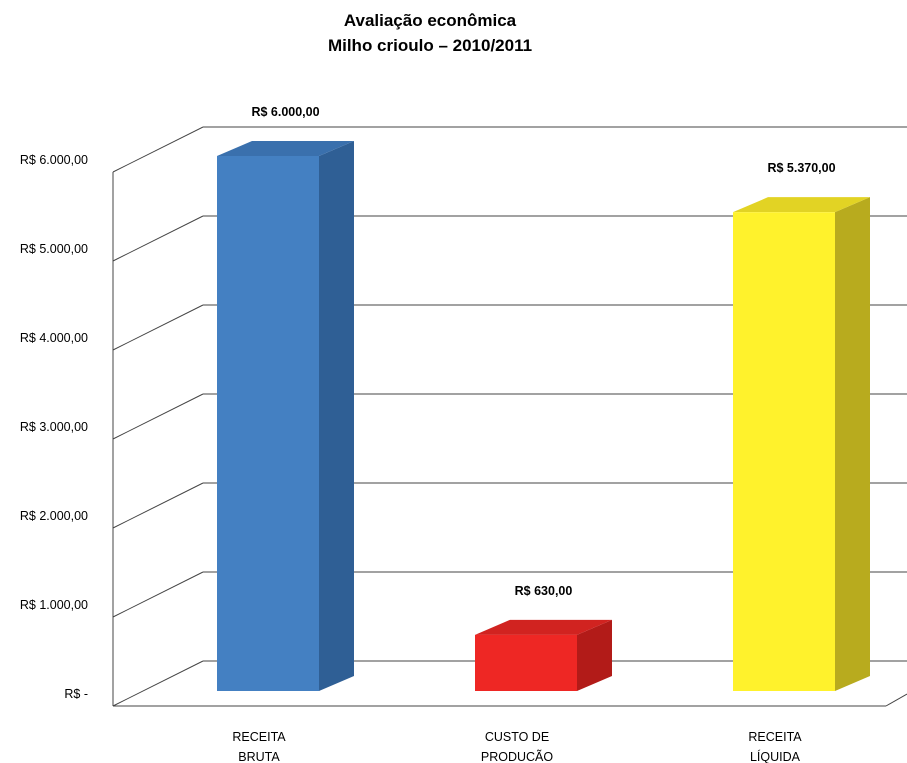  Describe the element at coordinates (76, 694) in the screenshot. I see `y-tick-label: R$ -` at that location.